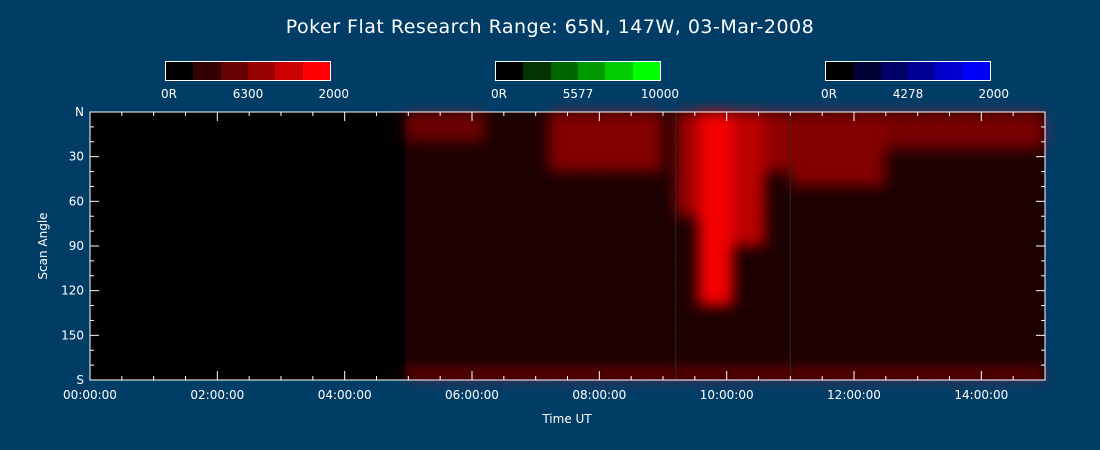  I want to click on y-axis-label: Scan Angle, so click(43, 245).